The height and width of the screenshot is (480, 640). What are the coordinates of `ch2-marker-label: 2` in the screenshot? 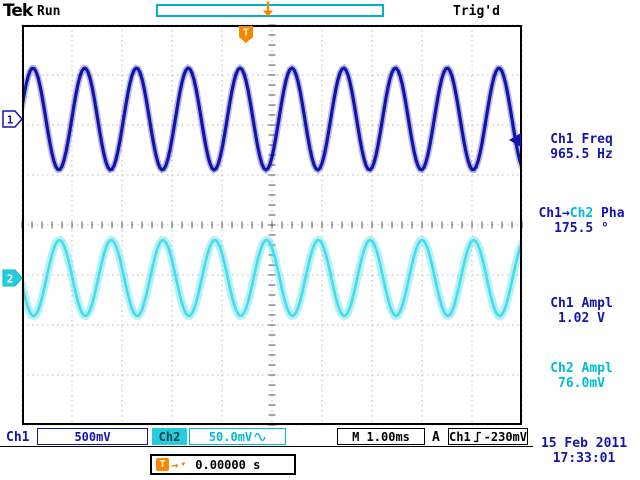 It's located at (10, 279).